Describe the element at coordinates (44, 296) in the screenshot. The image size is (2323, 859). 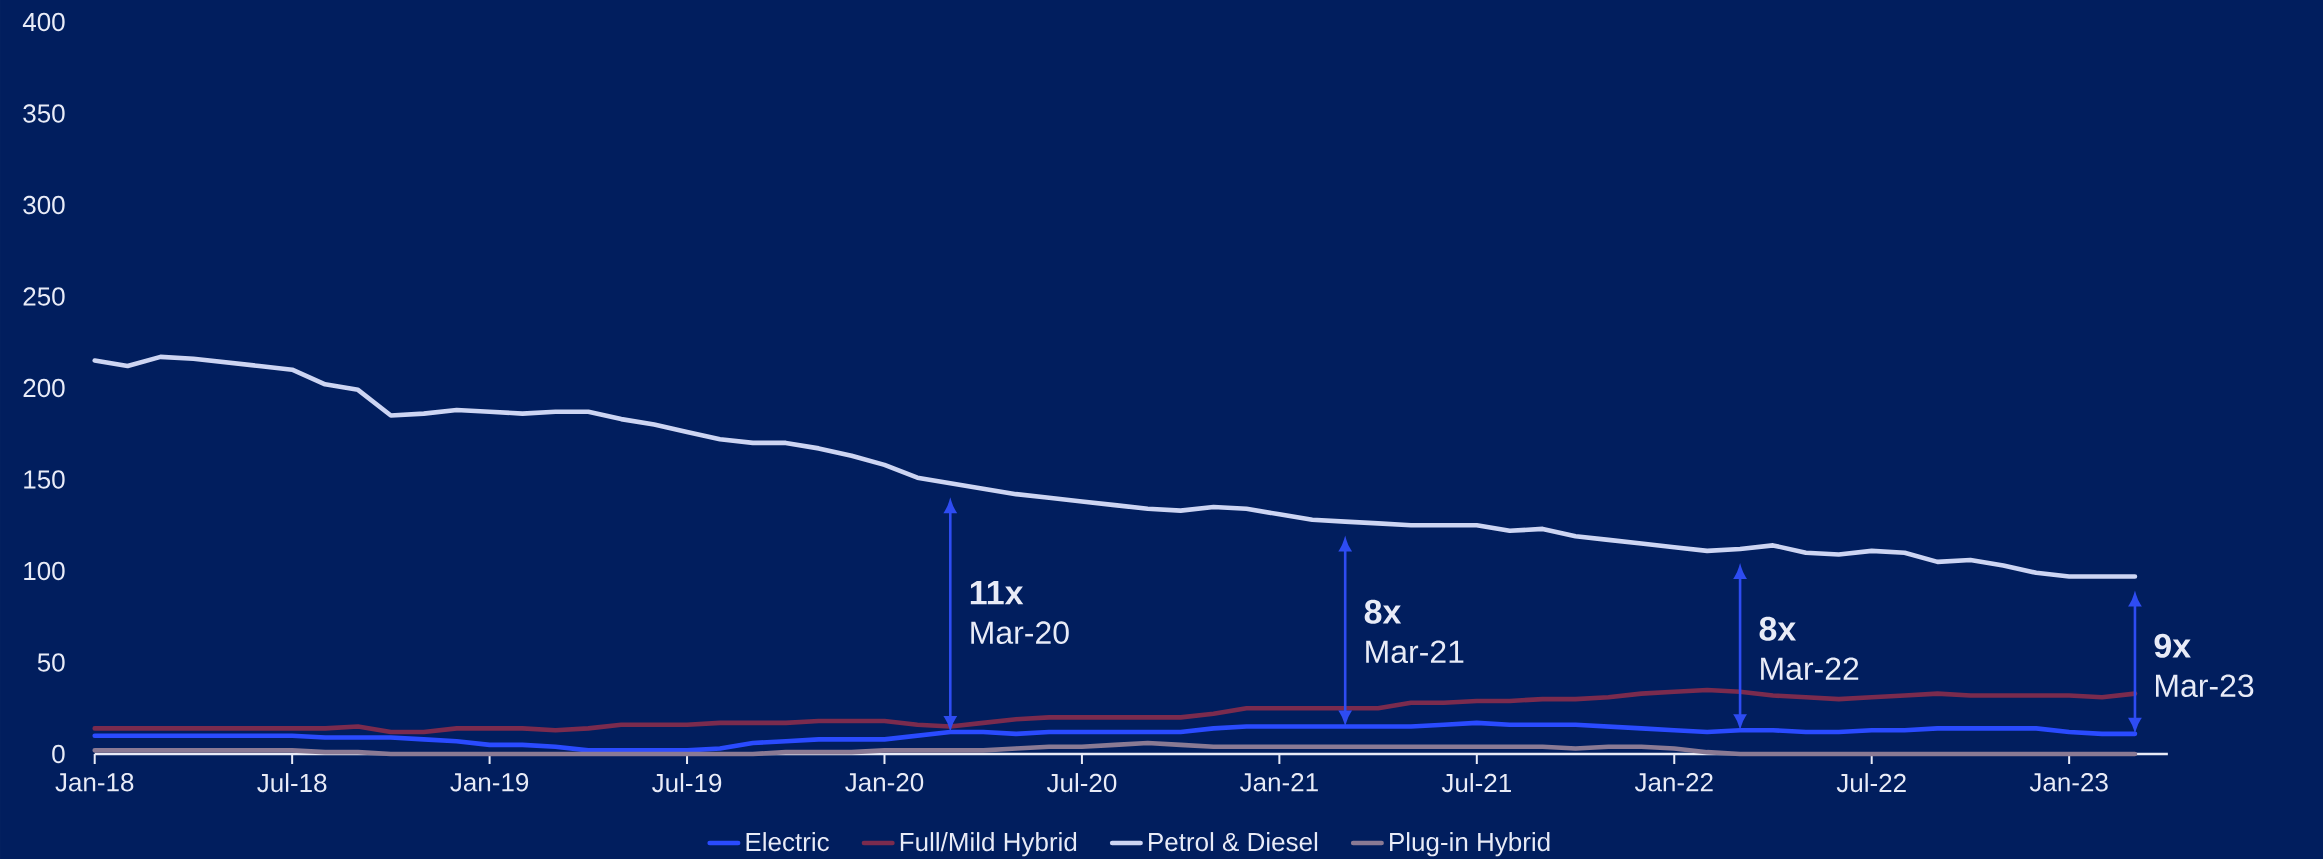
I see `y-tick-label: 250` at that location.